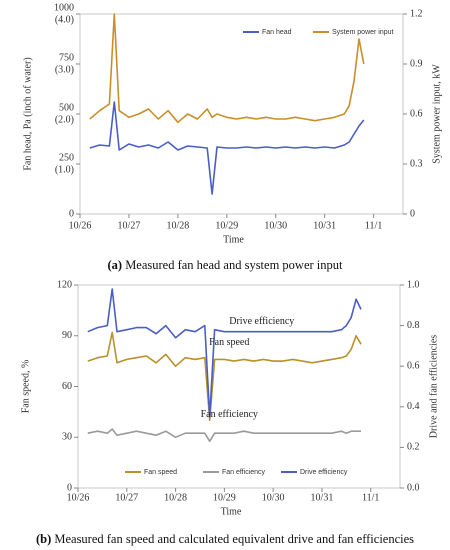 This screenshot has width=450, height=550. I want to click on y2-tick-label: 0.9, so click(416, 63).